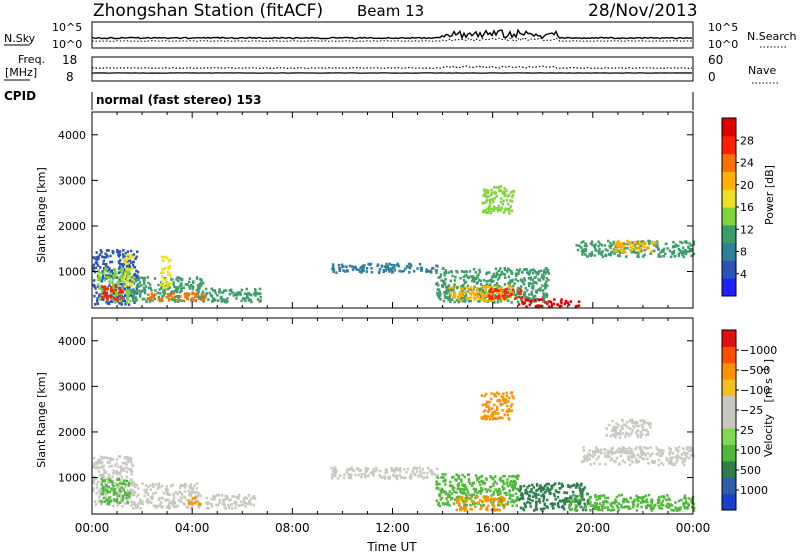 This screenshot has height=554, width=800. What do you see at coordinates (766, 408) in the screenshot?
I see `velocity-colorbar-label: Velocity [m s -1 ]` at bounding box center [766, 408].